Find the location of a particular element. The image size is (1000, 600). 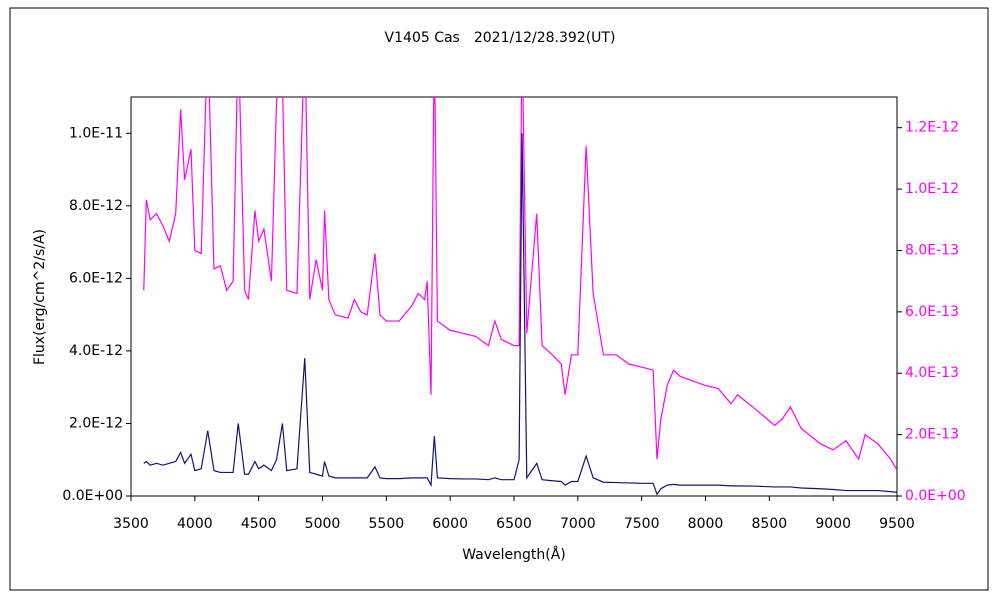

x-tick-label: 6500 is located at coordinates (514, 524).